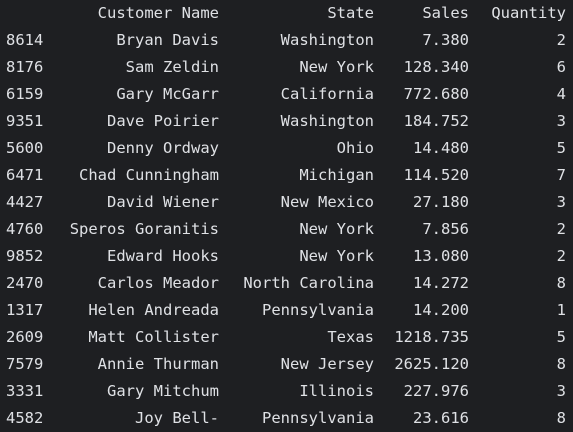 This screenshot has height=432, width=573. I want to click on sales-cell: 27.180, so click(441, 202).